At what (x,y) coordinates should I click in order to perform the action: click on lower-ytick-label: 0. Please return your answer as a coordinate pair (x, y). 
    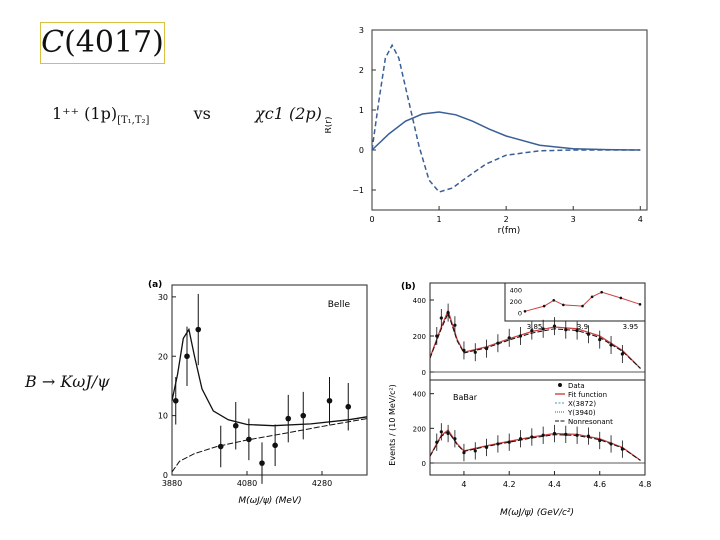
    Looking at the image, I should click on (424, 464).